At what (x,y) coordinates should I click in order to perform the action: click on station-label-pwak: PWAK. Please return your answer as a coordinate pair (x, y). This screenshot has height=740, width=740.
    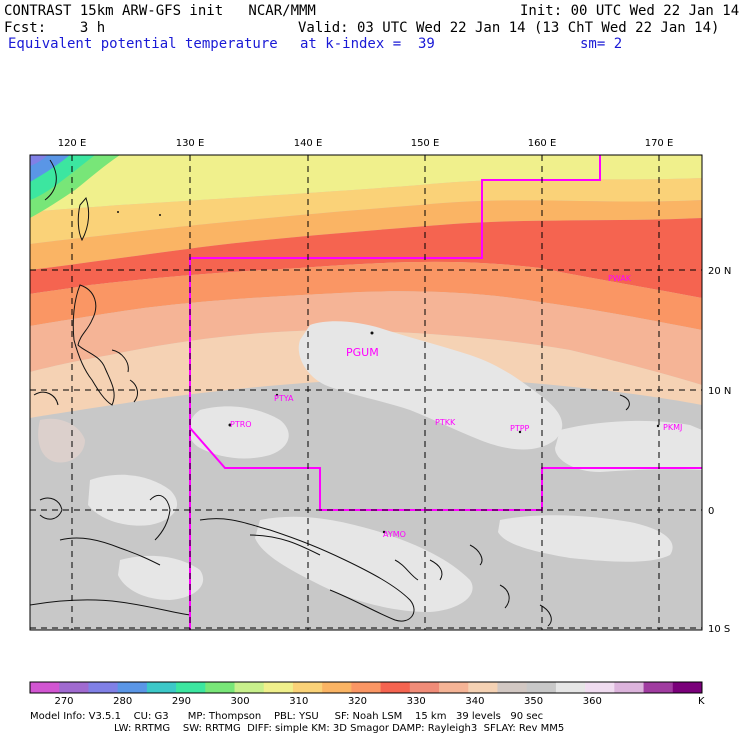
    Looking at the image, I should click on (620, 278).